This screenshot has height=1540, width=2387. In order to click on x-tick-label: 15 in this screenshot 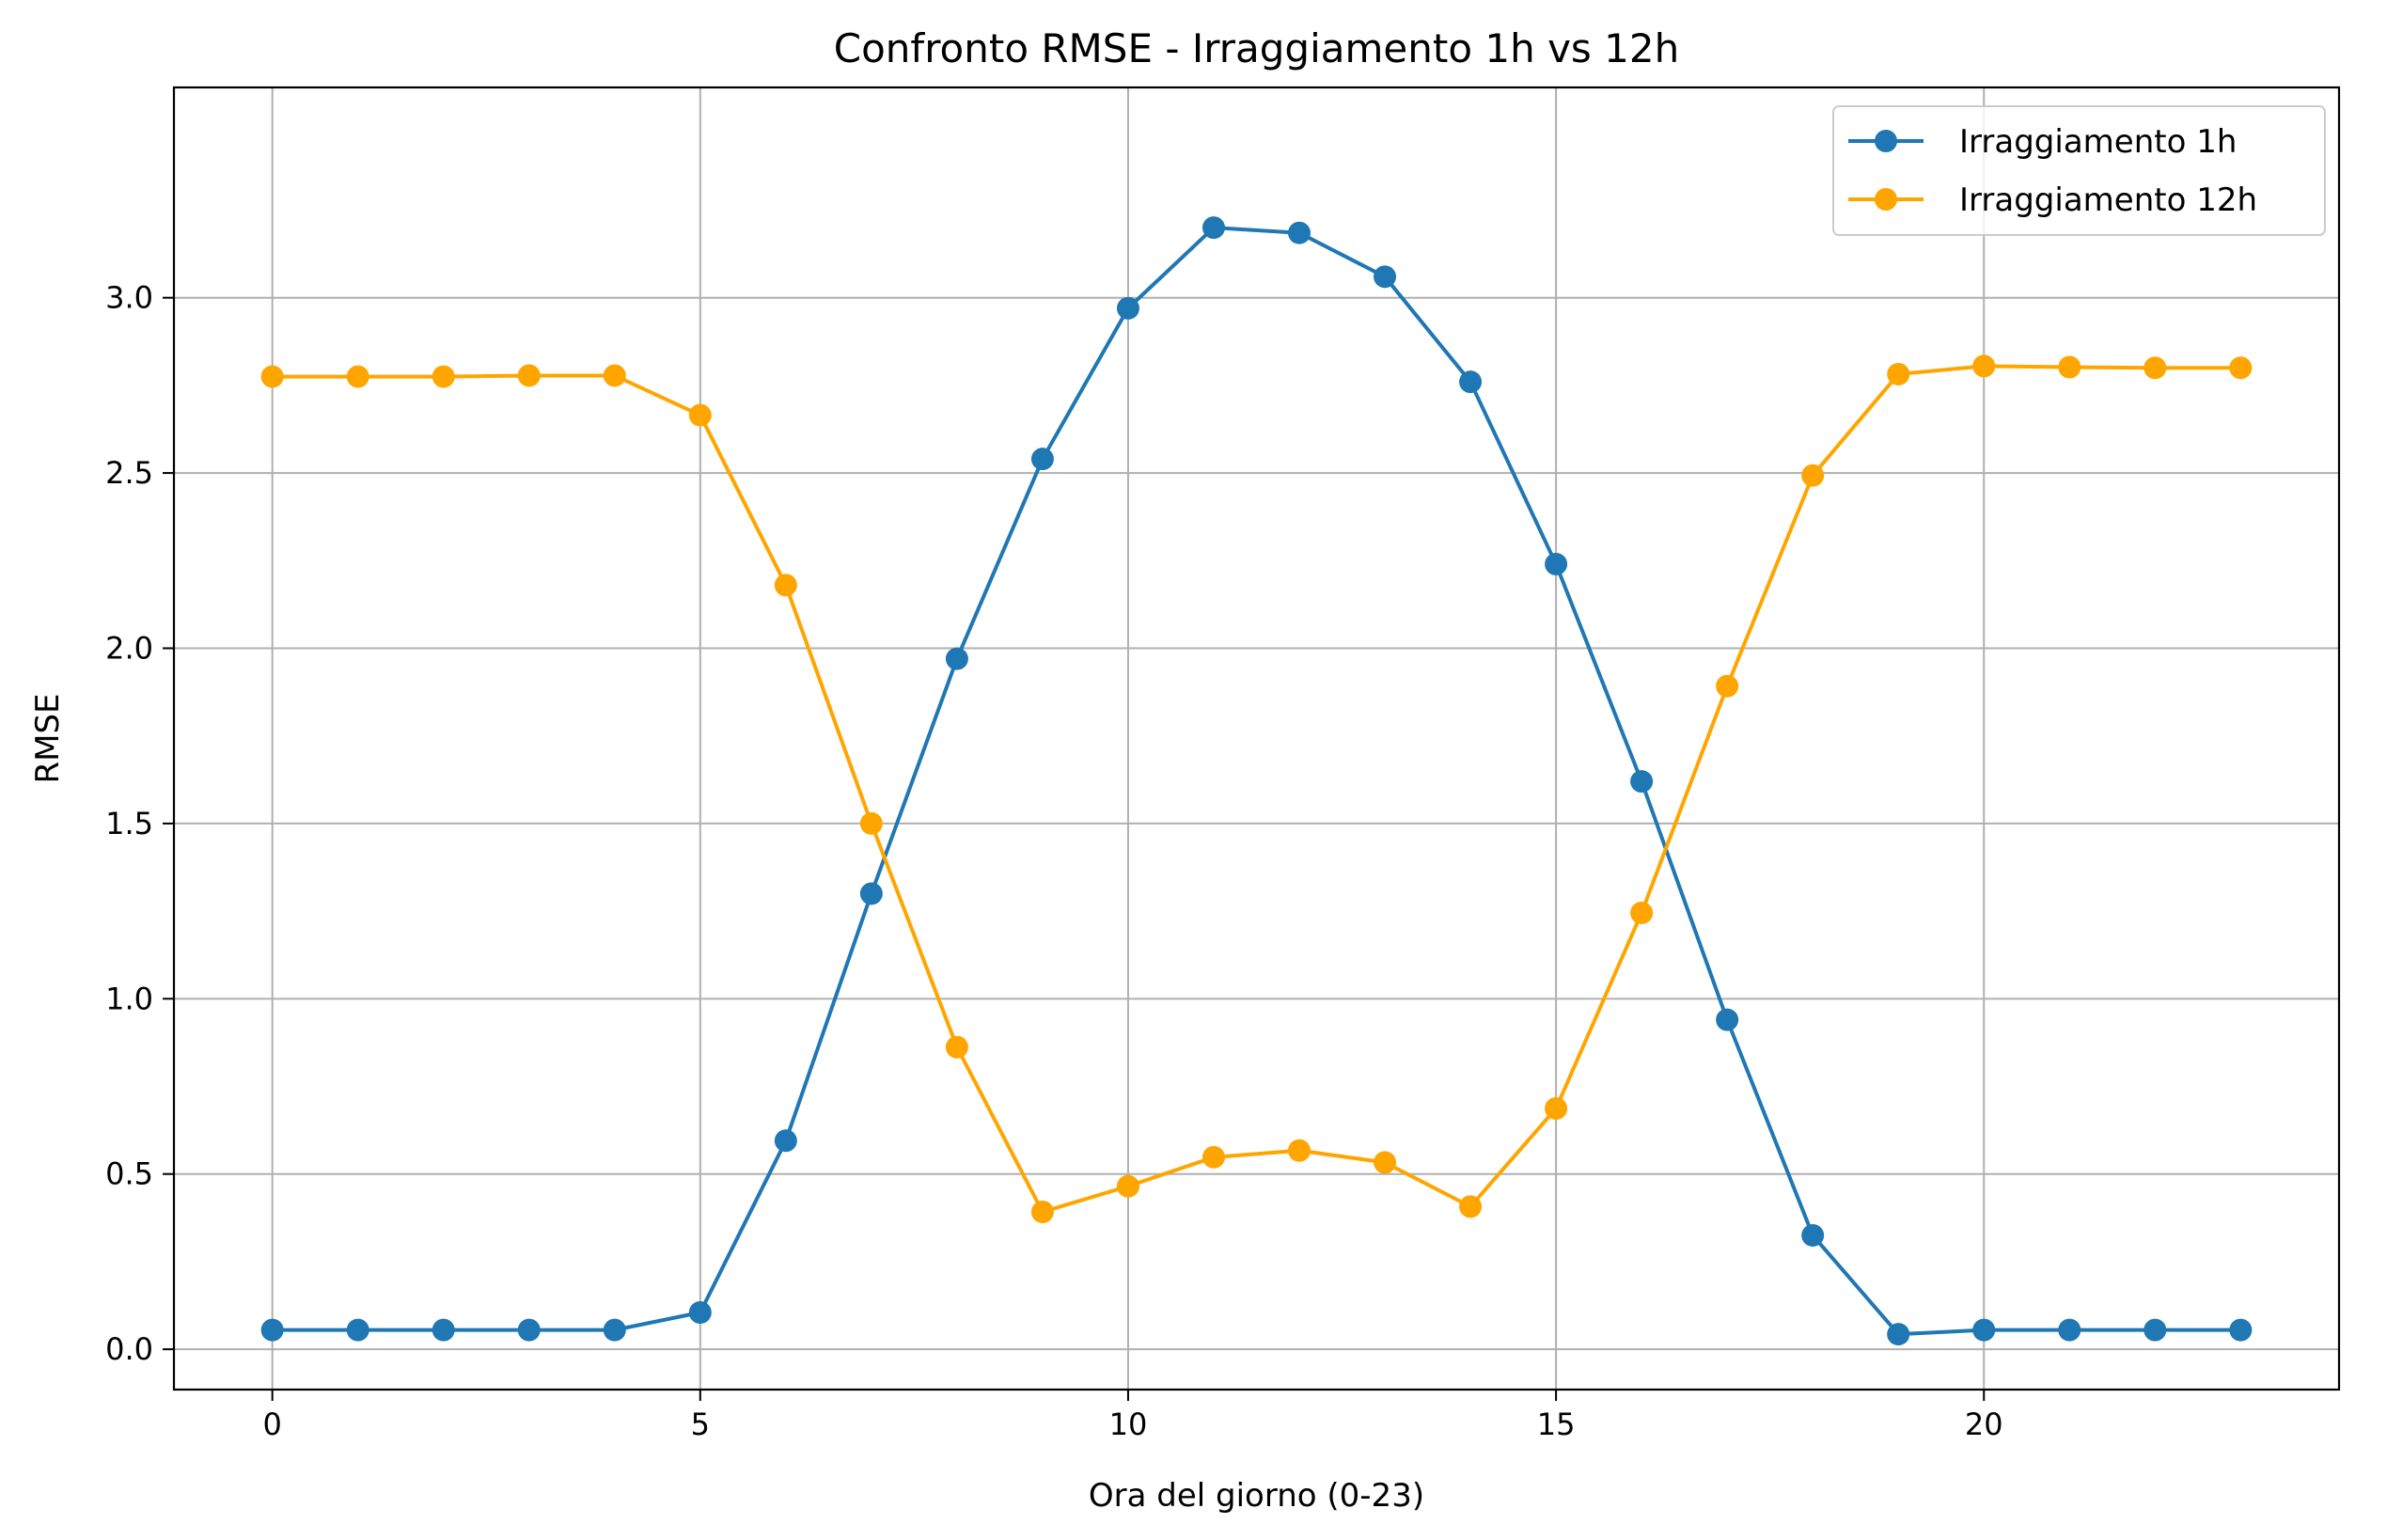, I will do `click(1556, 1424)`.